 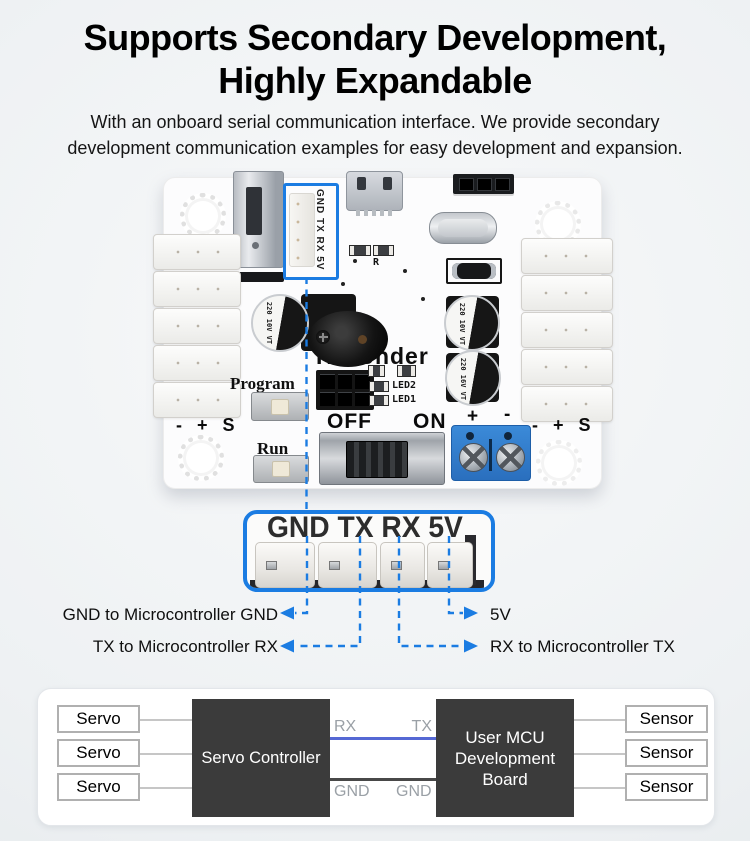 I want to click on run-button, so click(x=281, y=469).